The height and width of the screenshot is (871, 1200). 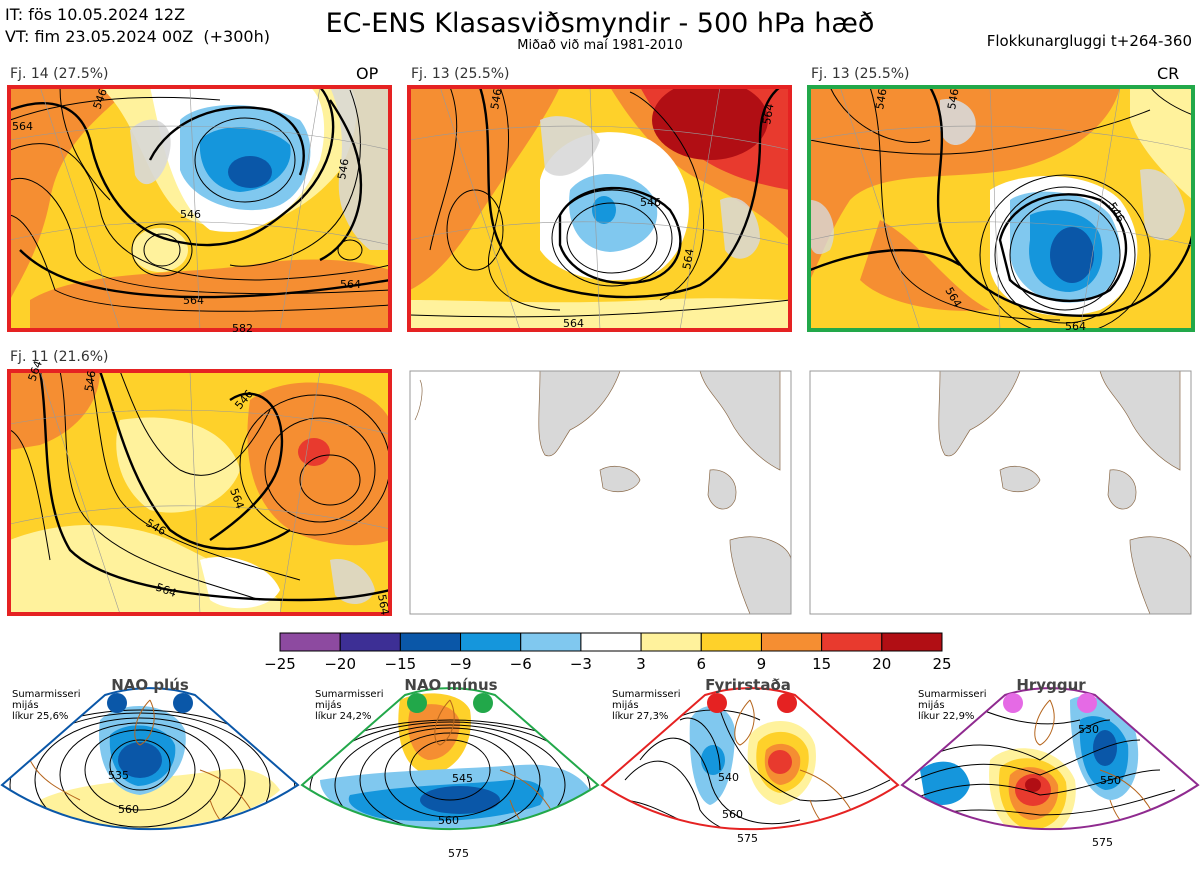 What do you see at coordinates (150, 759) in the screenshot?
I see `regime-1-border` at bounding box center [150, 759].